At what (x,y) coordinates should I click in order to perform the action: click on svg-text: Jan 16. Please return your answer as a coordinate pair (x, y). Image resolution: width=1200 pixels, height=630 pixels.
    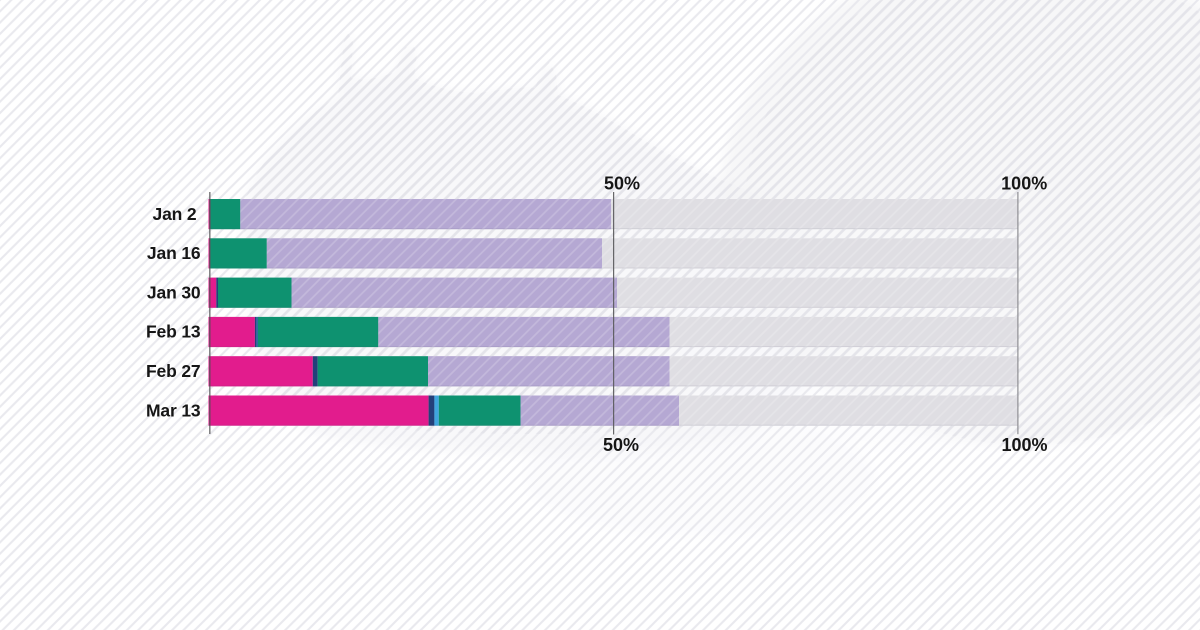
    Looking at the image, I should click on (174, 253).